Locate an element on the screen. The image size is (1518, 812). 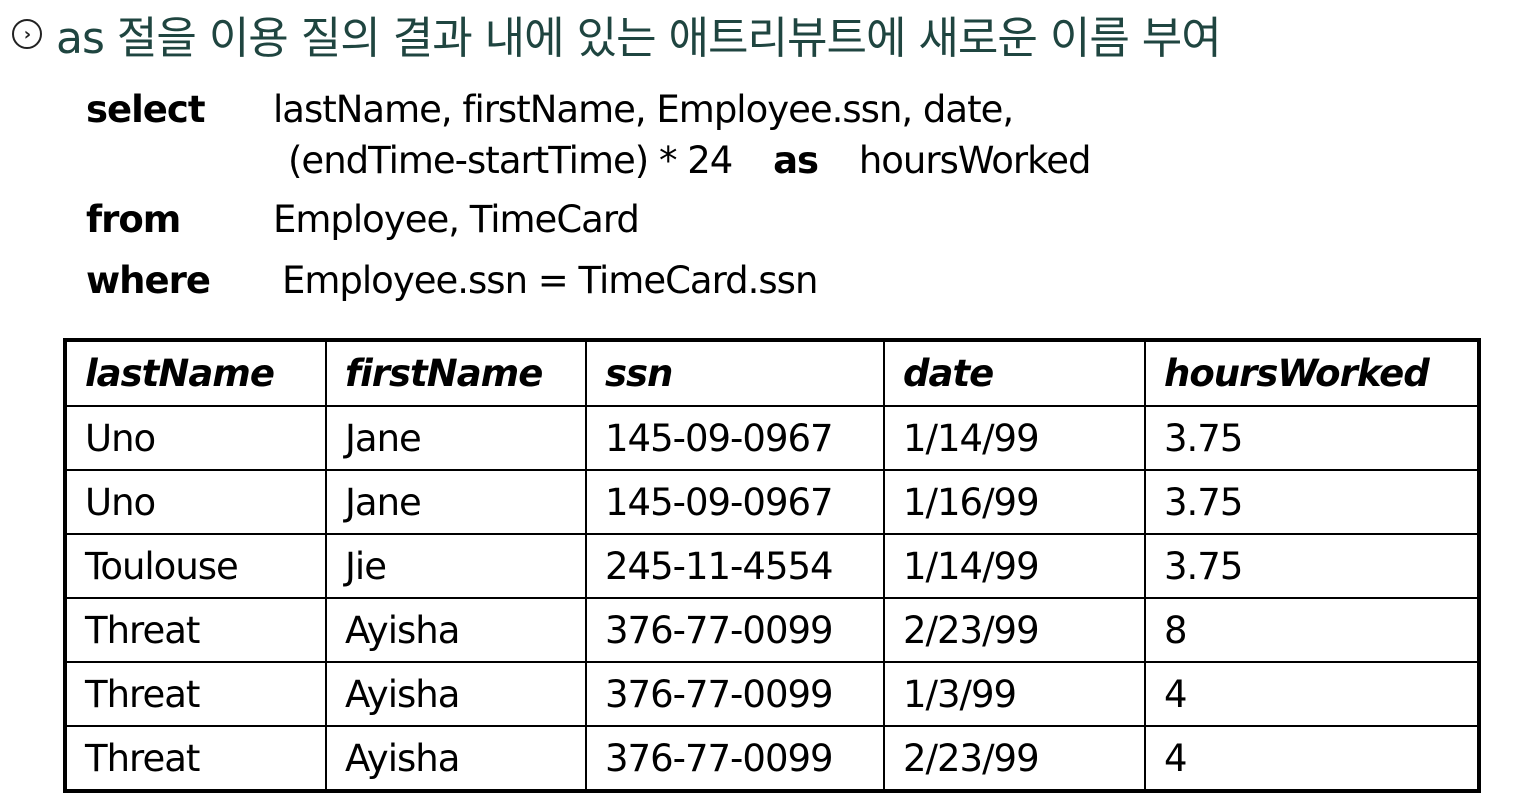
table-header-row: lastName firstName ssn date hoursWorked is located at coordinates (772, 373).